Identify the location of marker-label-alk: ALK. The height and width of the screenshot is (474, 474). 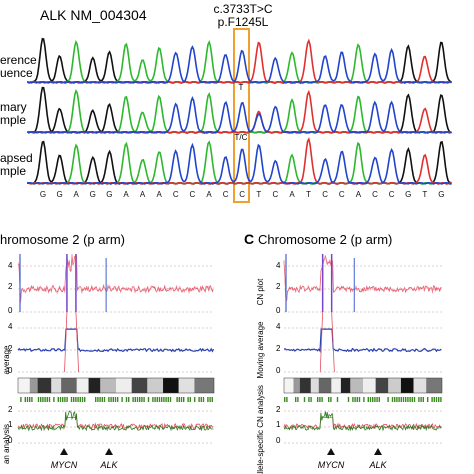
(377, 465).